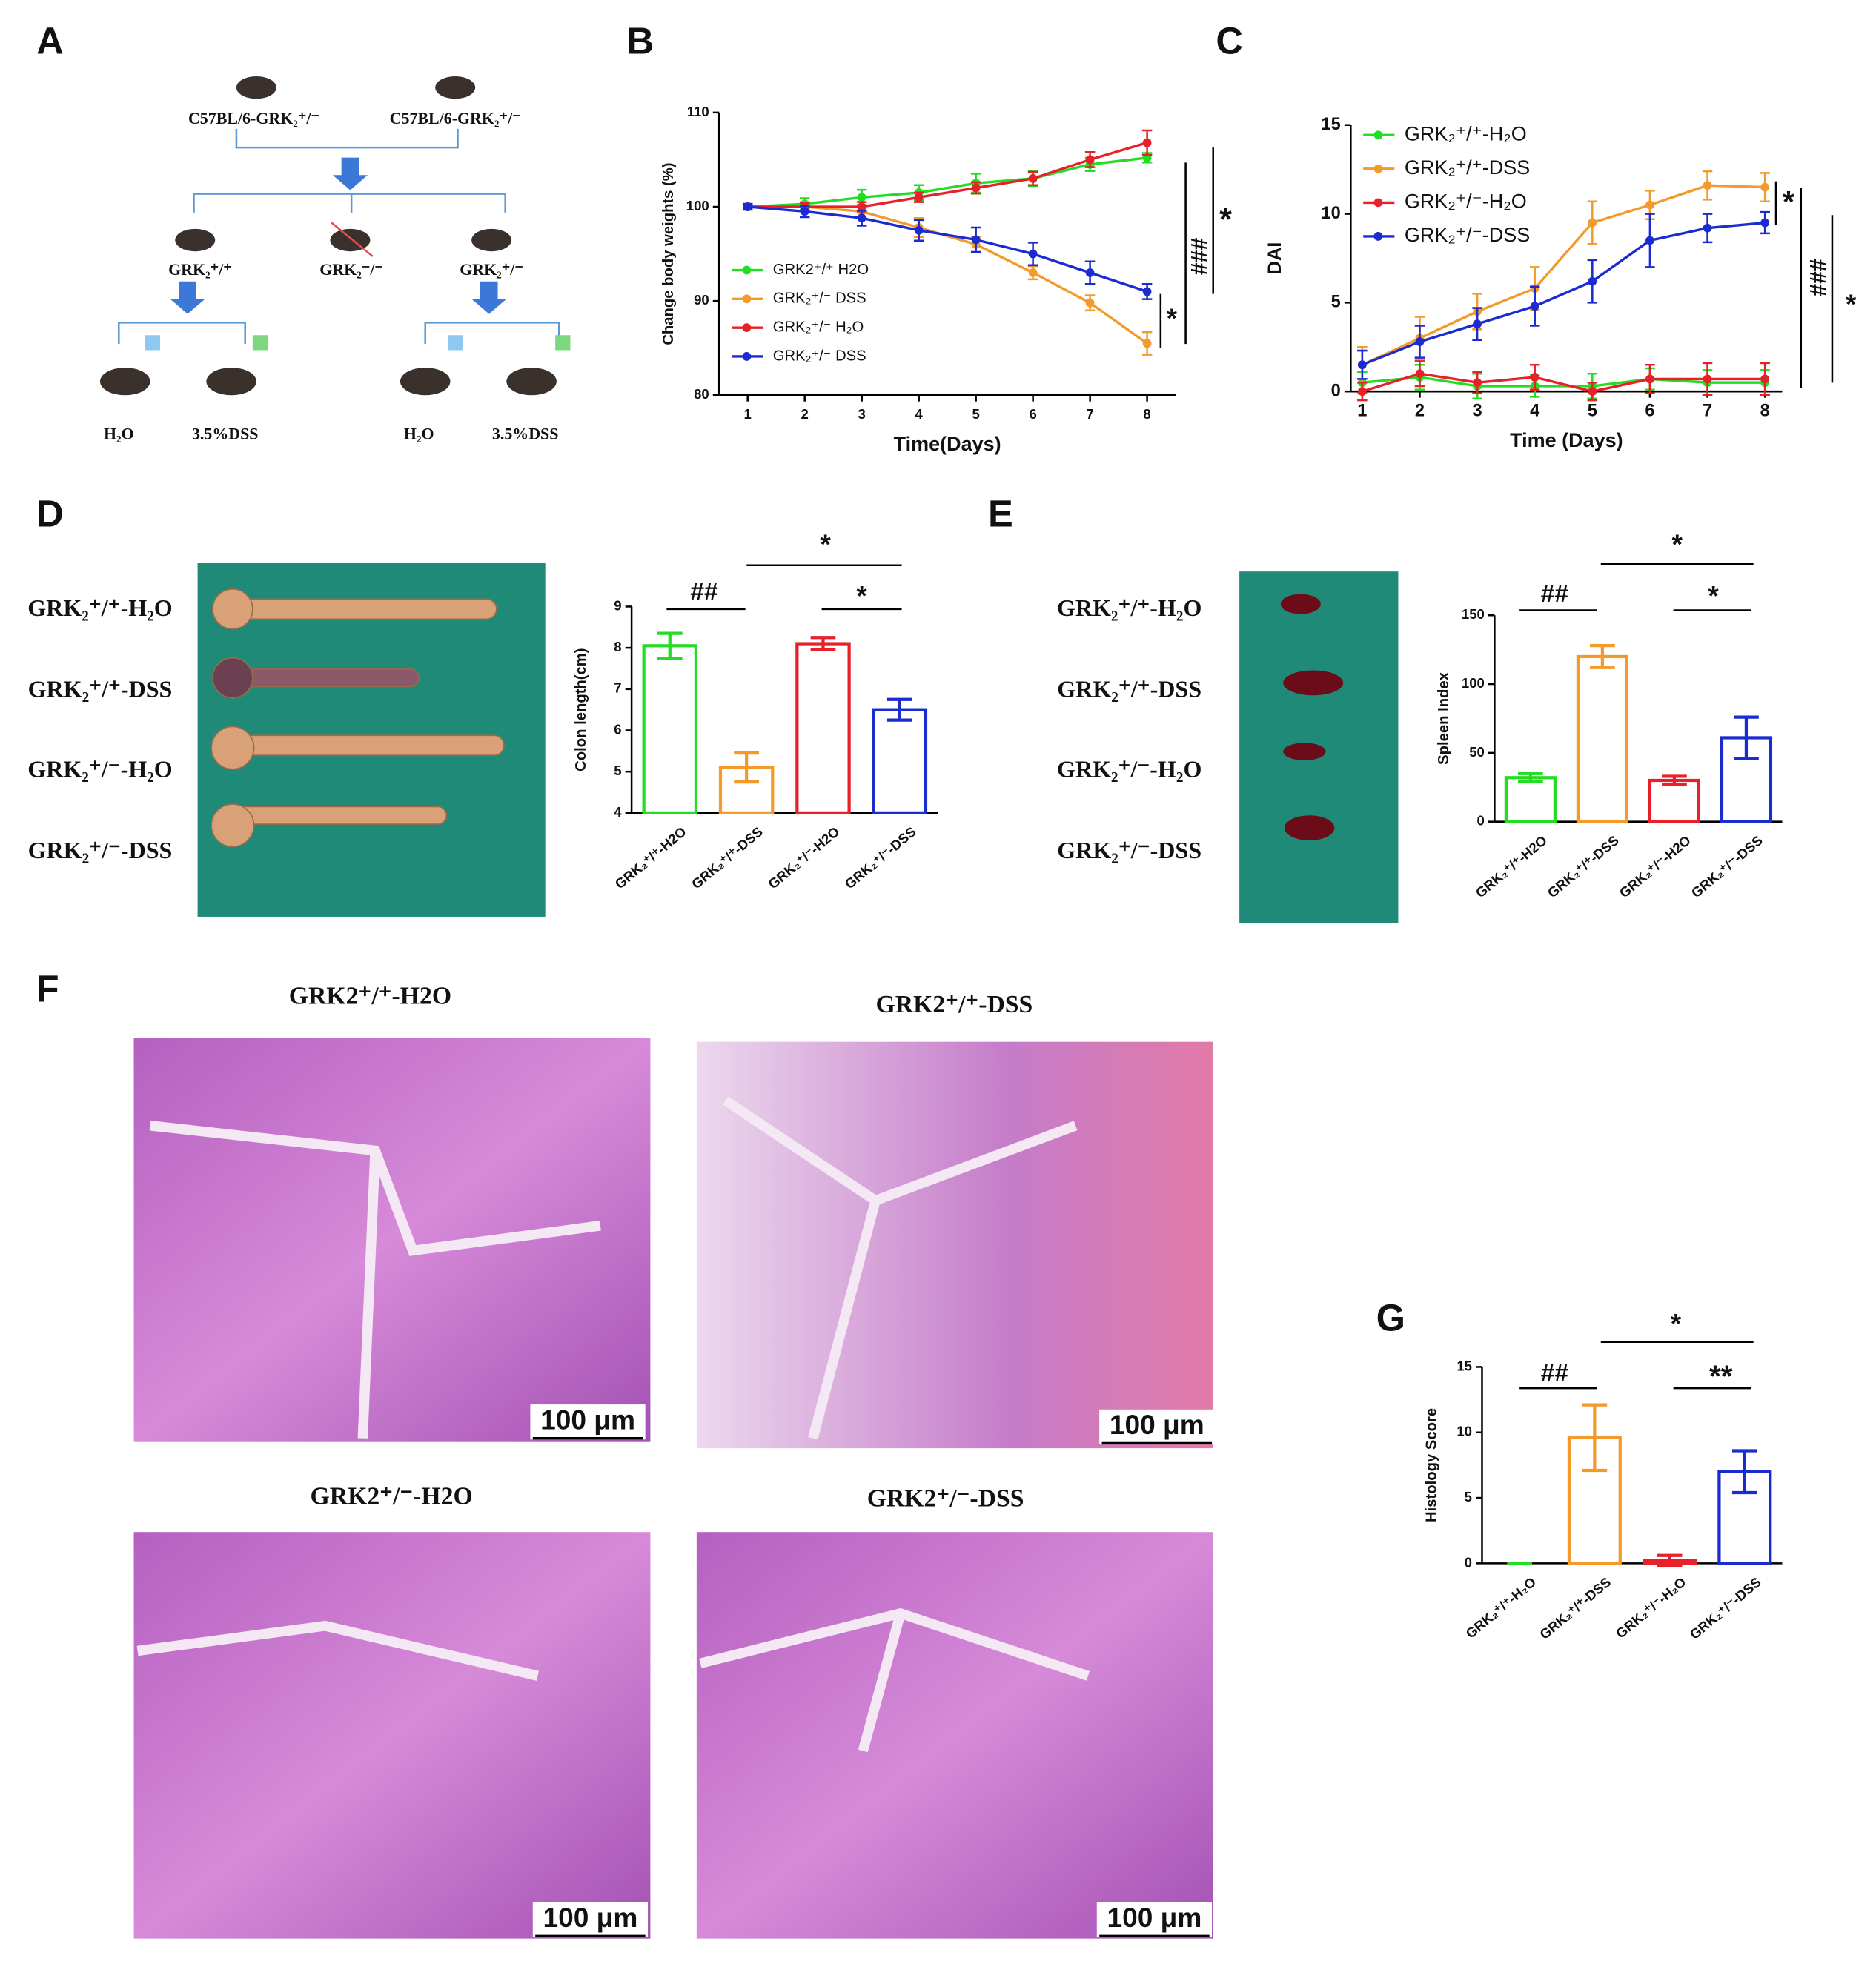  What do you see at coordinates (1477, 752) in the screenshot?
I see `y-tick-label: 50` at bounding box center [1477, 752].